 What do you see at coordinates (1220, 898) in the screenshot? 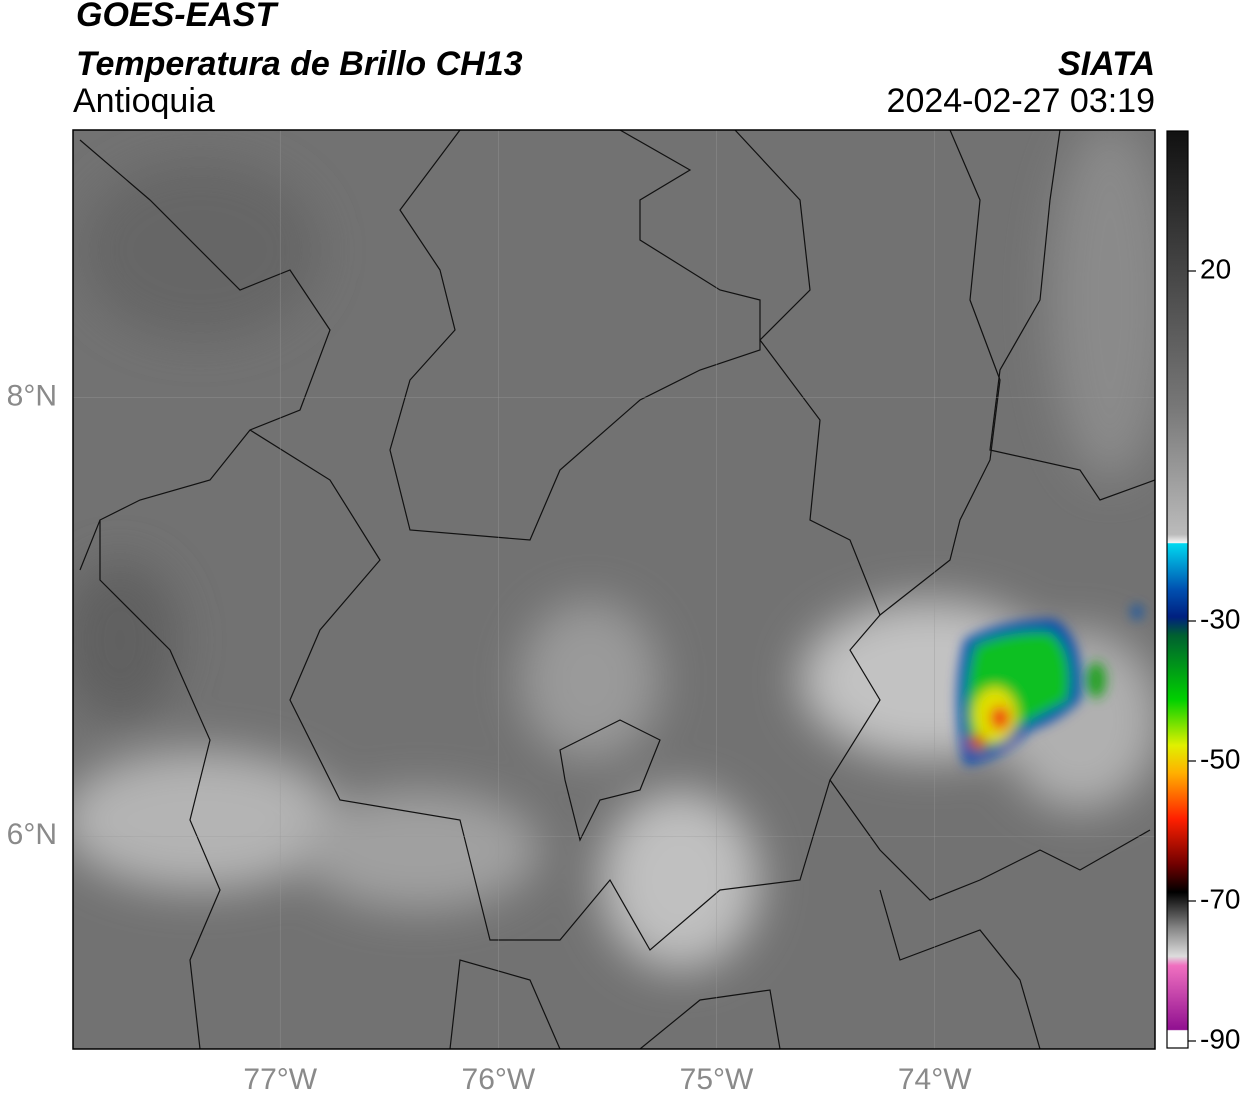
I see `colorbar-tick-label: -70` at bounding box center [1220, 898].